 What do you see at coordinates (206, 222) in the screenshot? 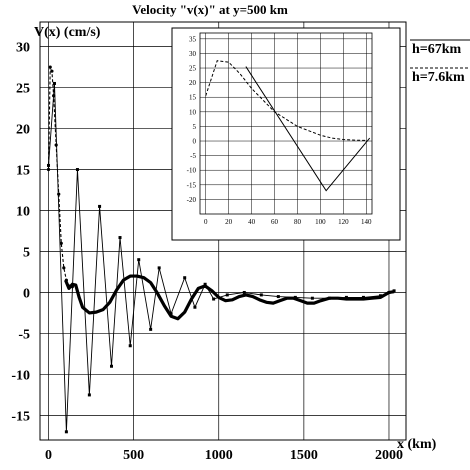
I see `inset-x-tick-label: 0` at bounding box center [206, 222].